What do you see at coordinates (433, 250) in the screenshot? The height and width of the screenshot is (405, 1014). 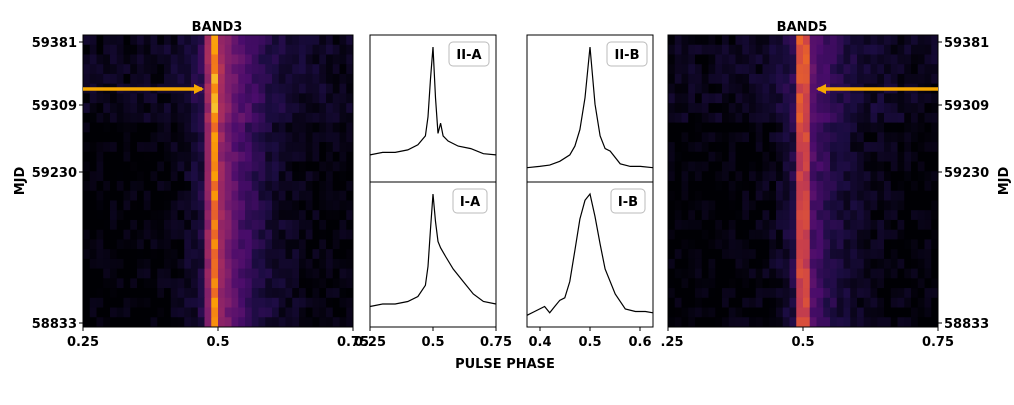 I see `profile-I-A-line` at bounding box center [433, 250].